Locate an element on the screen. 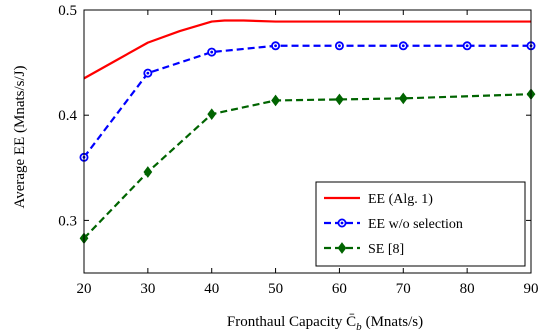 This screenshot has width=554, height=334. x-tick-label-3: 40 is located at coordinates (211, 289).